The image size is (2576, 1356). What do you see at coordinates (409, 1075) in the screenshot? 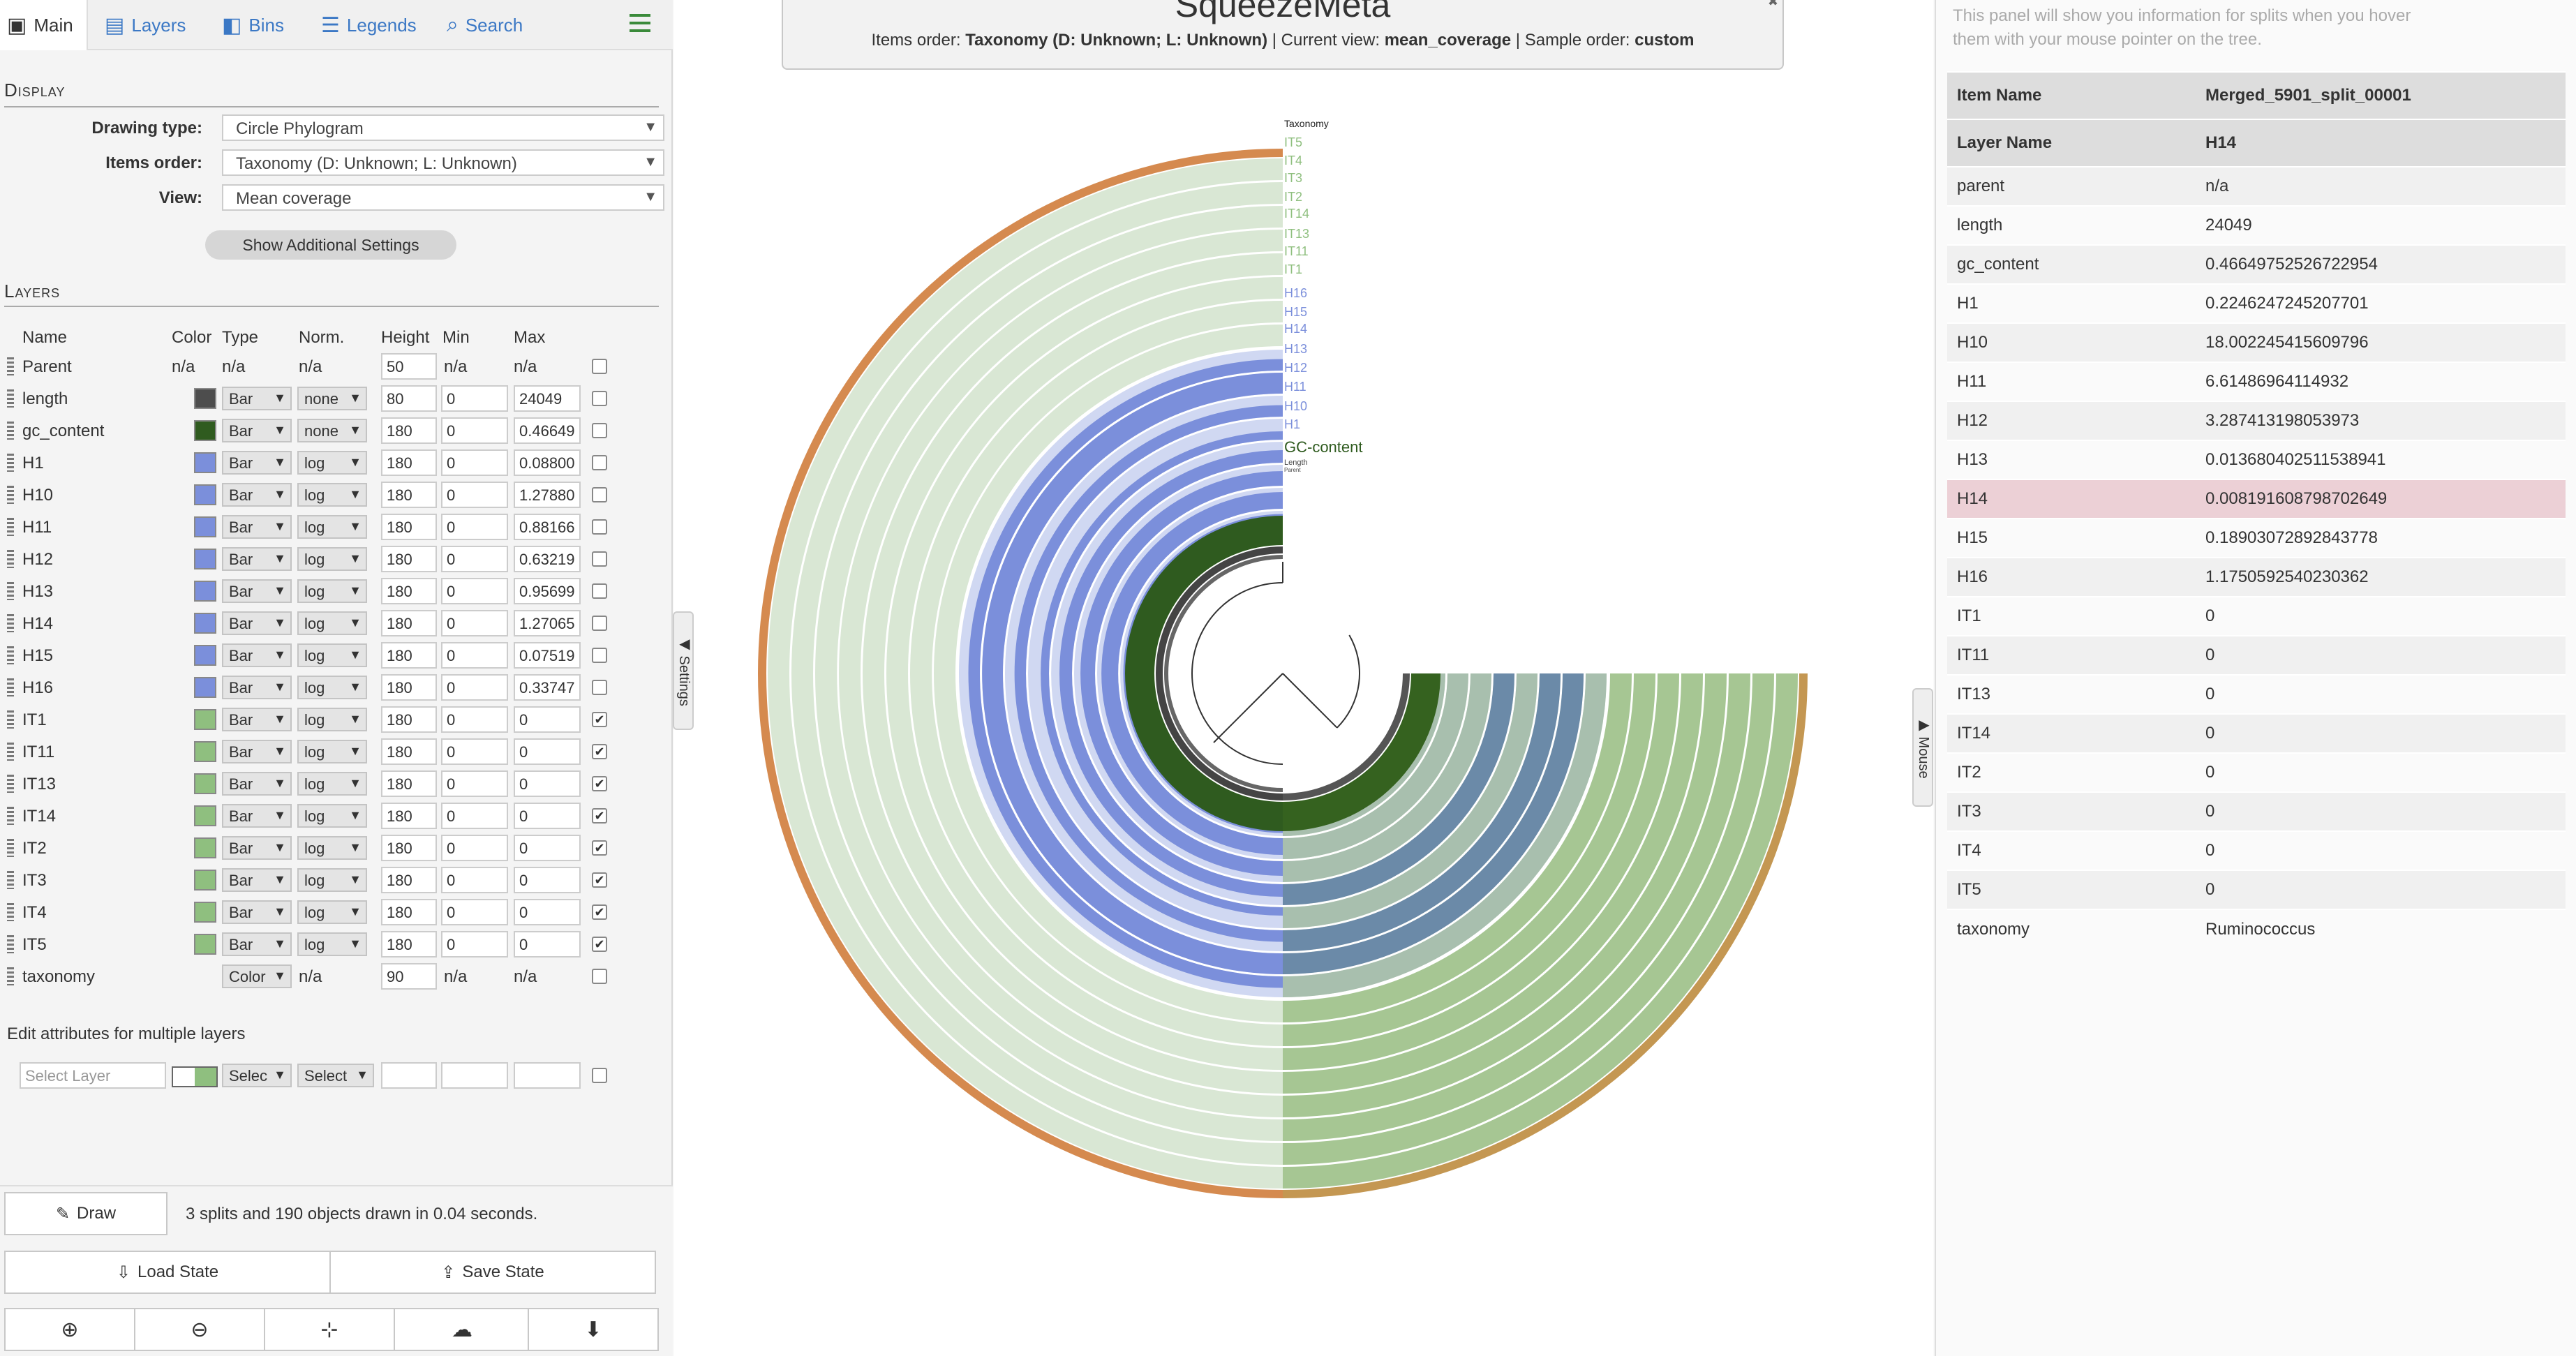
I see `bulk-height-input` at bounding box center [409, 1075].